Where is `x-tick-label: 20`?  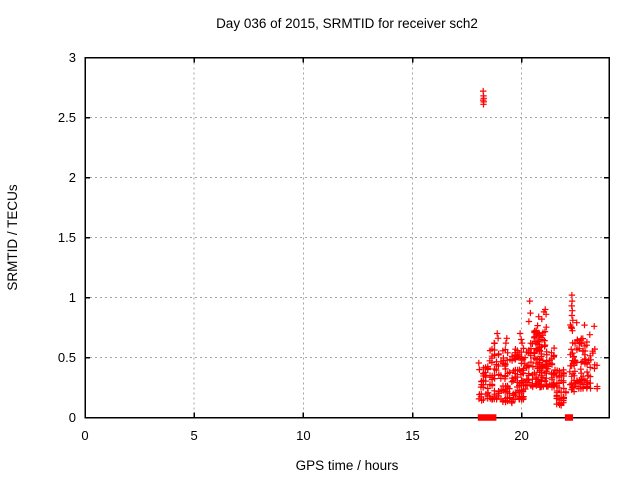 x-tick-label: 20 is located at coordinates (521, 435).